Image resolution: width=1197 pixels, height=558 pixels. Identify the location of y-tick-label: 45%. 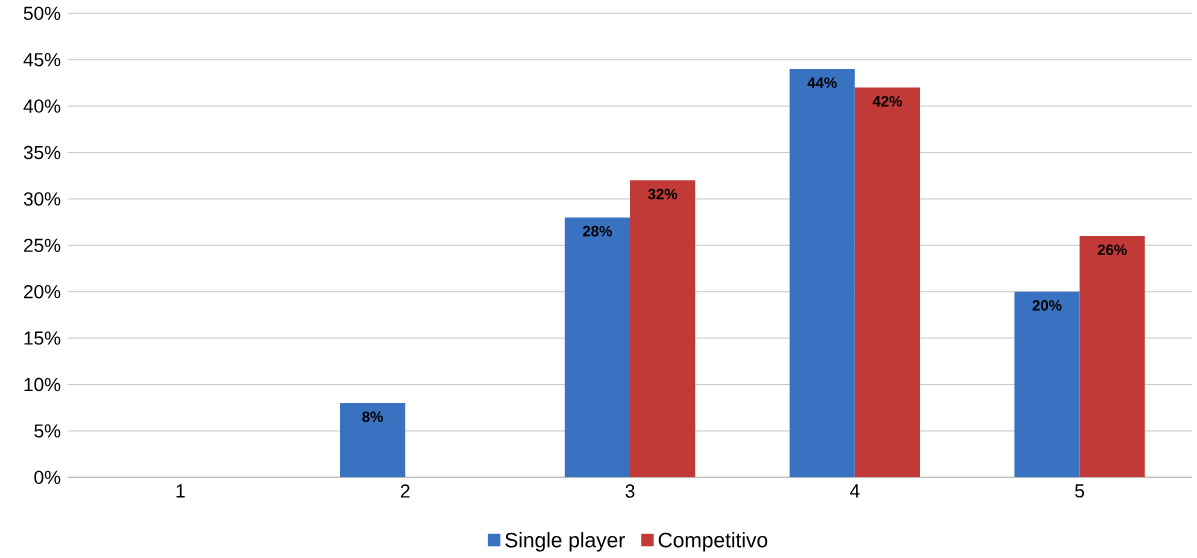
(42, 59).